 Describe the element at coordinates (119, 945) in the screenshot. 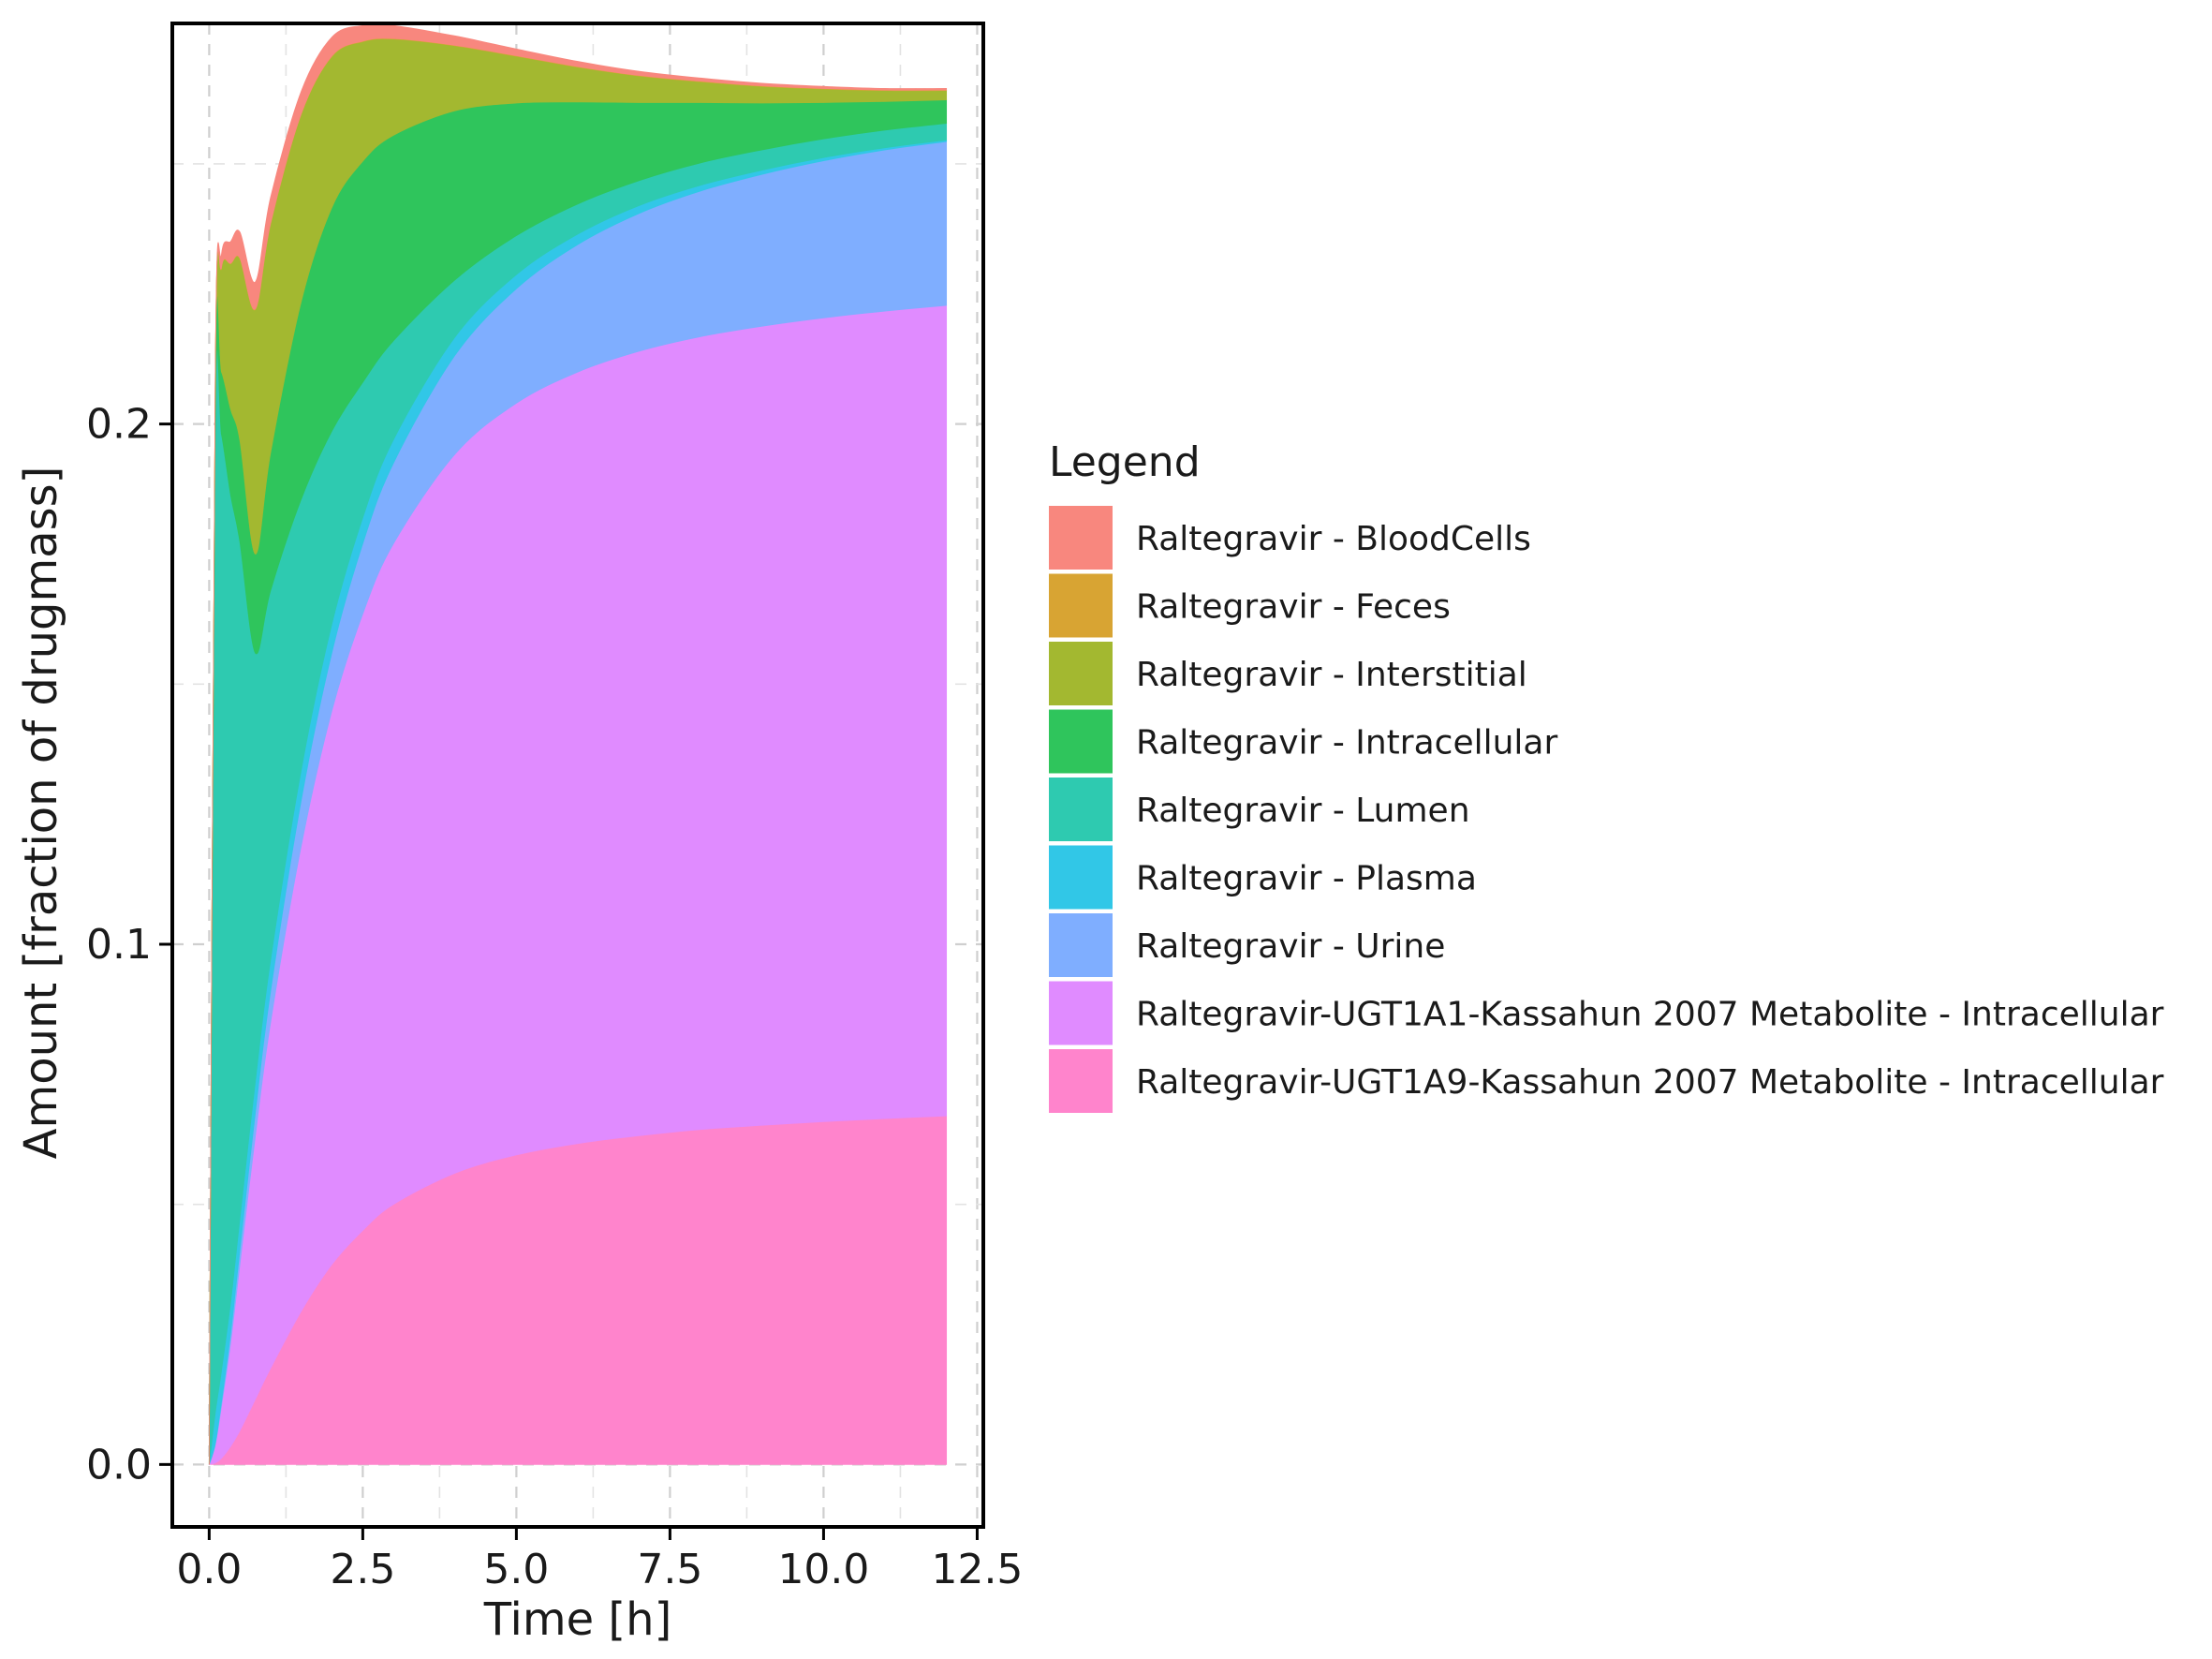

I see `y-tick-label: 0.1` at that location.